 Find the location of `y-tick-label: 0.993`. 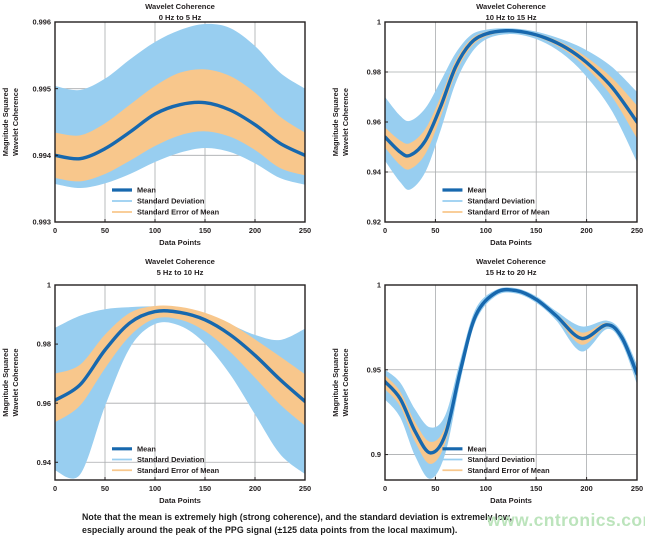

y-tick-label: 0.993 is located at coordinates (42, 222).